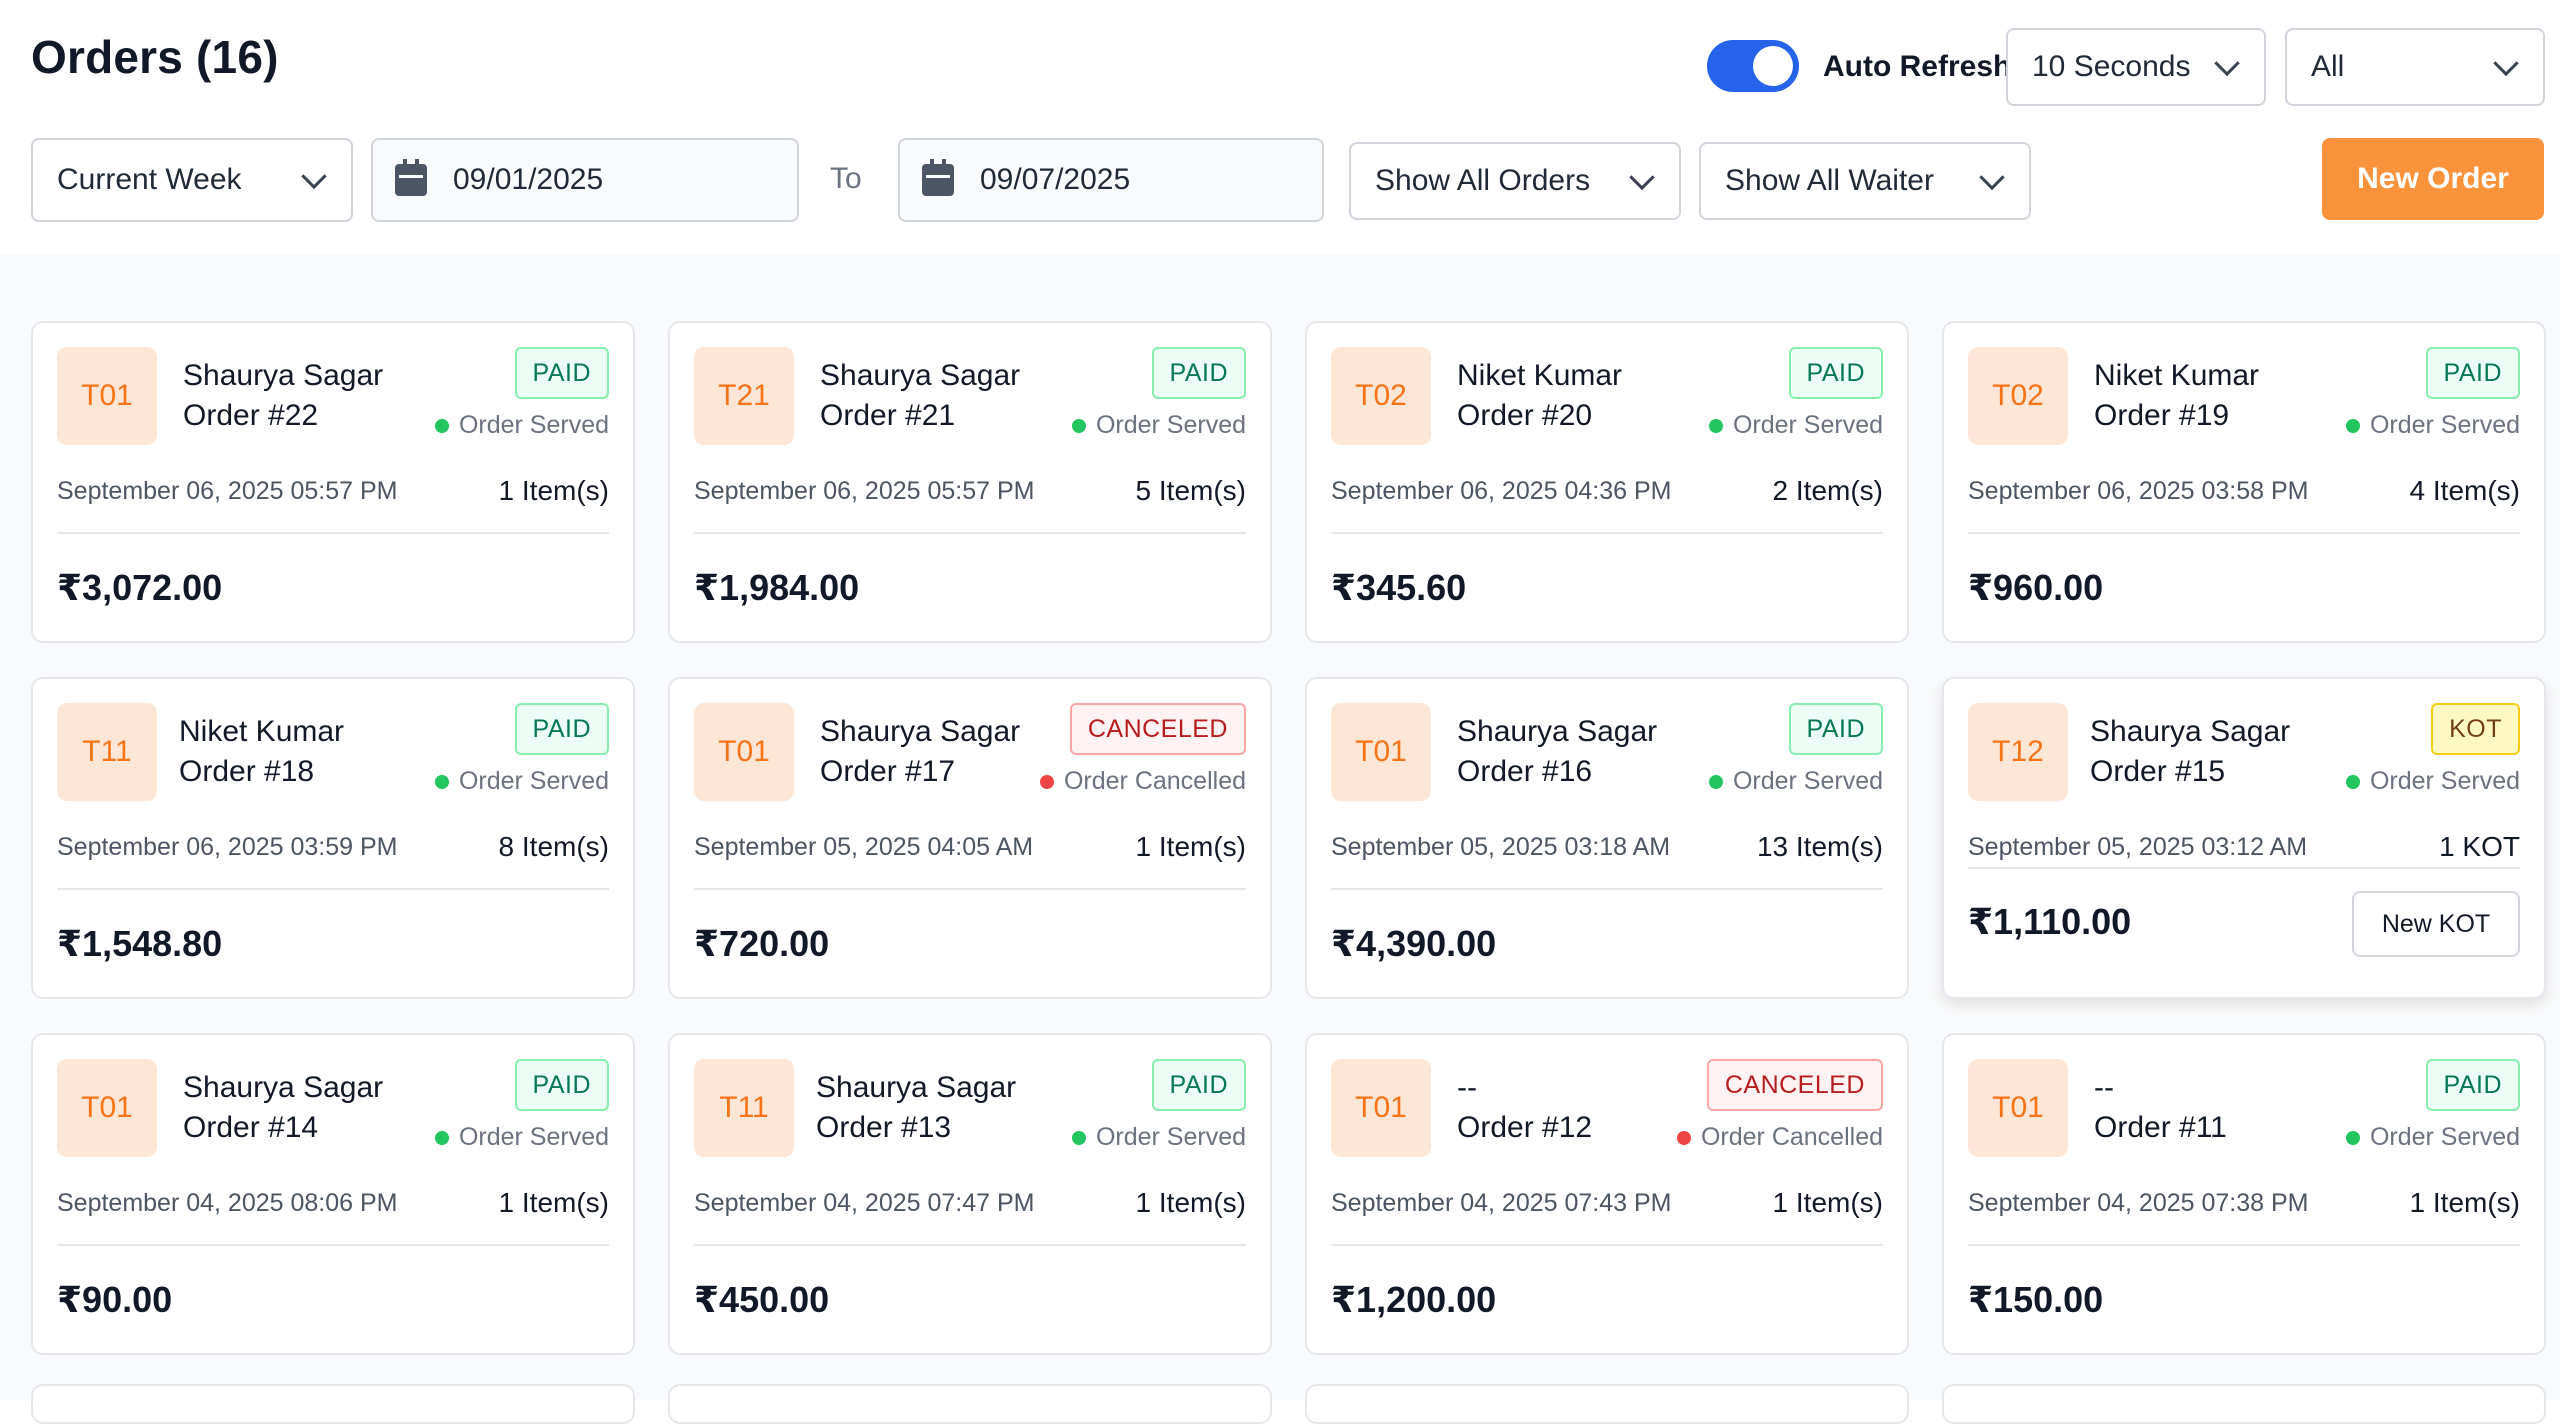  I want to click on waiter-filter-value: Show All Waiter, so click(1829, 180).